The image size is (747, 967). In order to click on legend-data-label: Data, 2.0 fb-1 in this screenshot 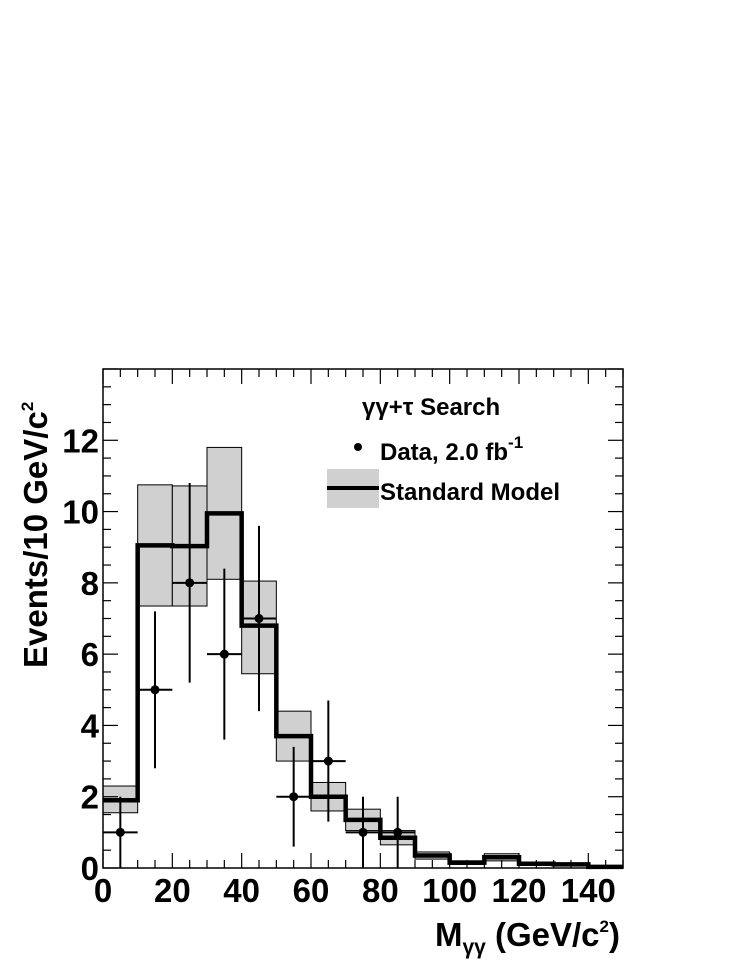, I will do `click(451, 449)`.